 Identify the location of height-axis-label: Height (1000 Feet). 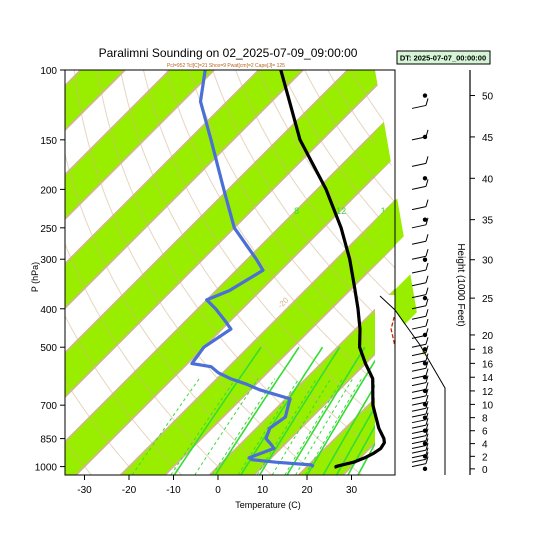
(460, 284).